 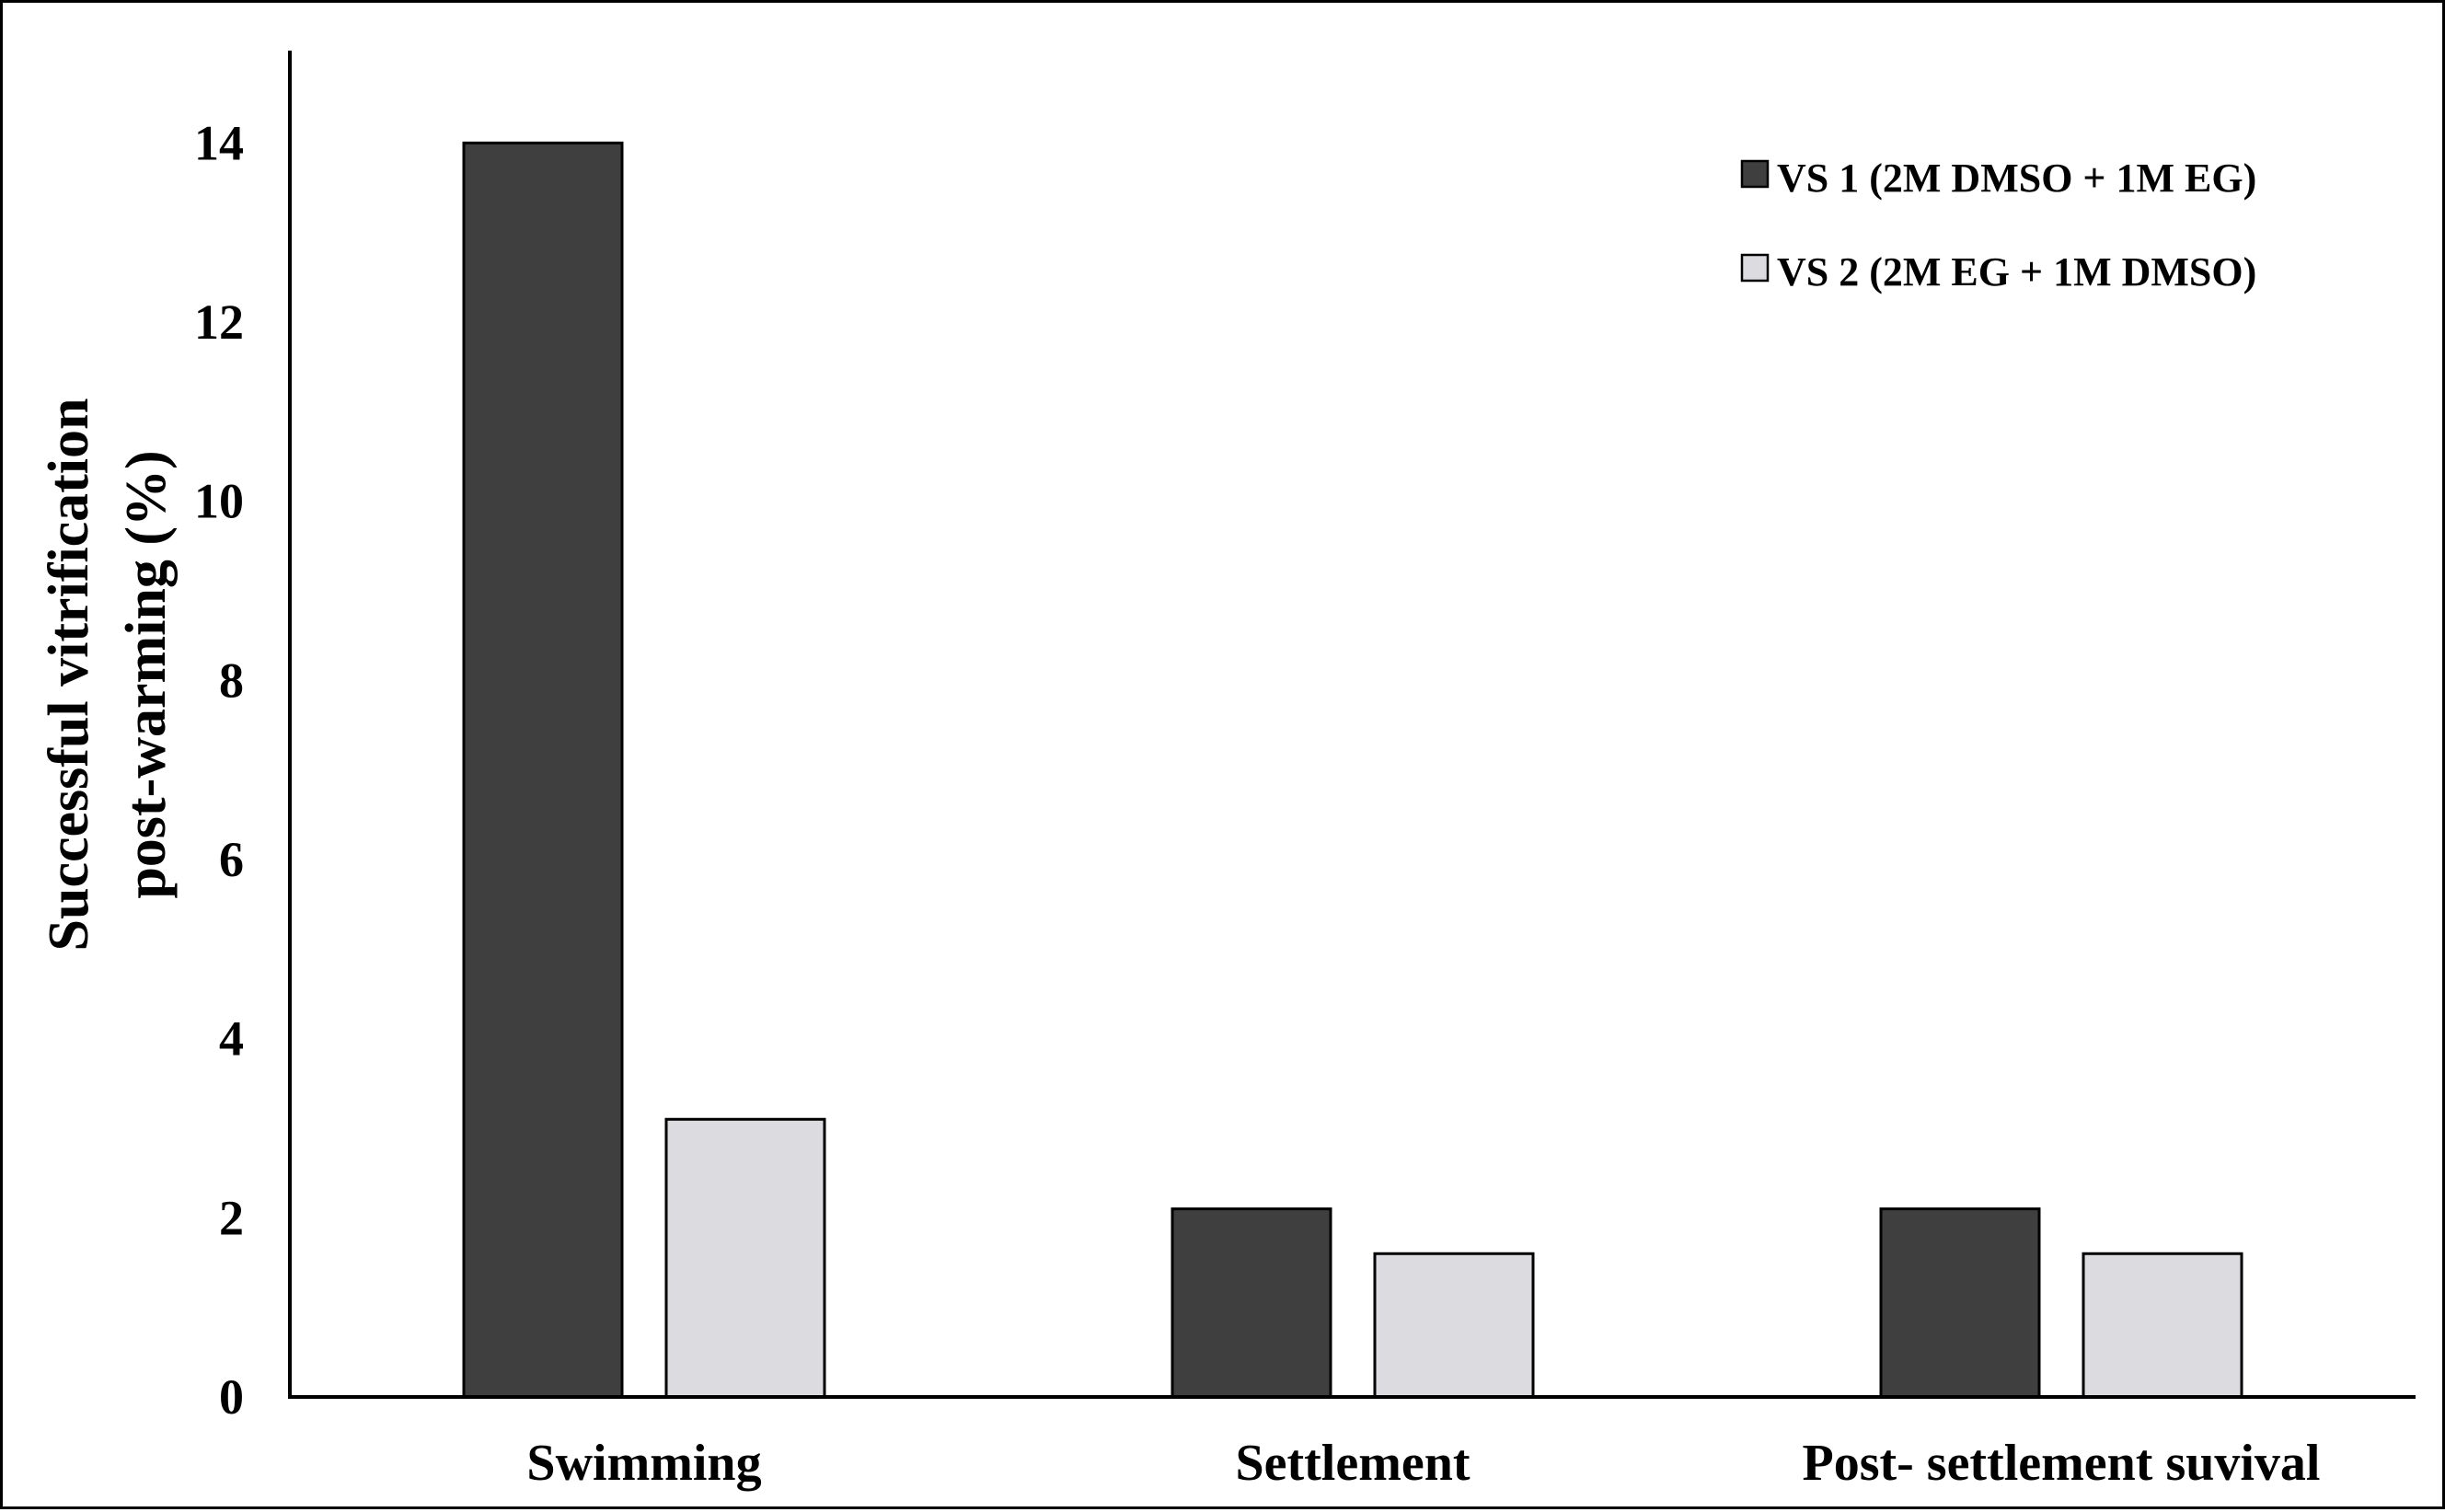 I want to click on y-tick-label: 0, so click(x=231, y=1397).